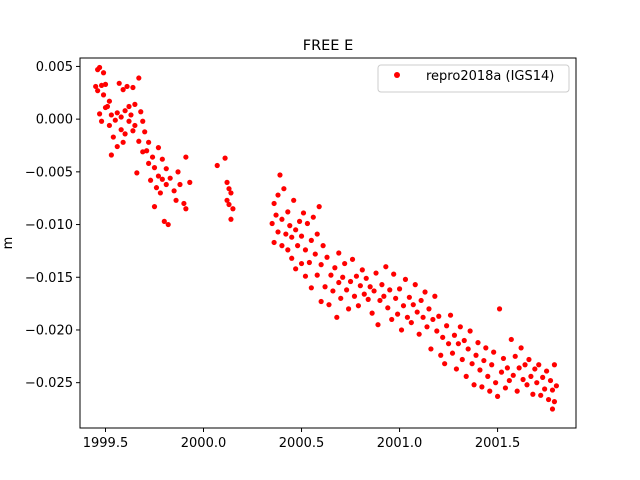 The image size is (640, 480). What do you see at coordinates (49, 225) in the screenshot?
I see `y-tick-label: −0.010` at bounding box center [49, 225].